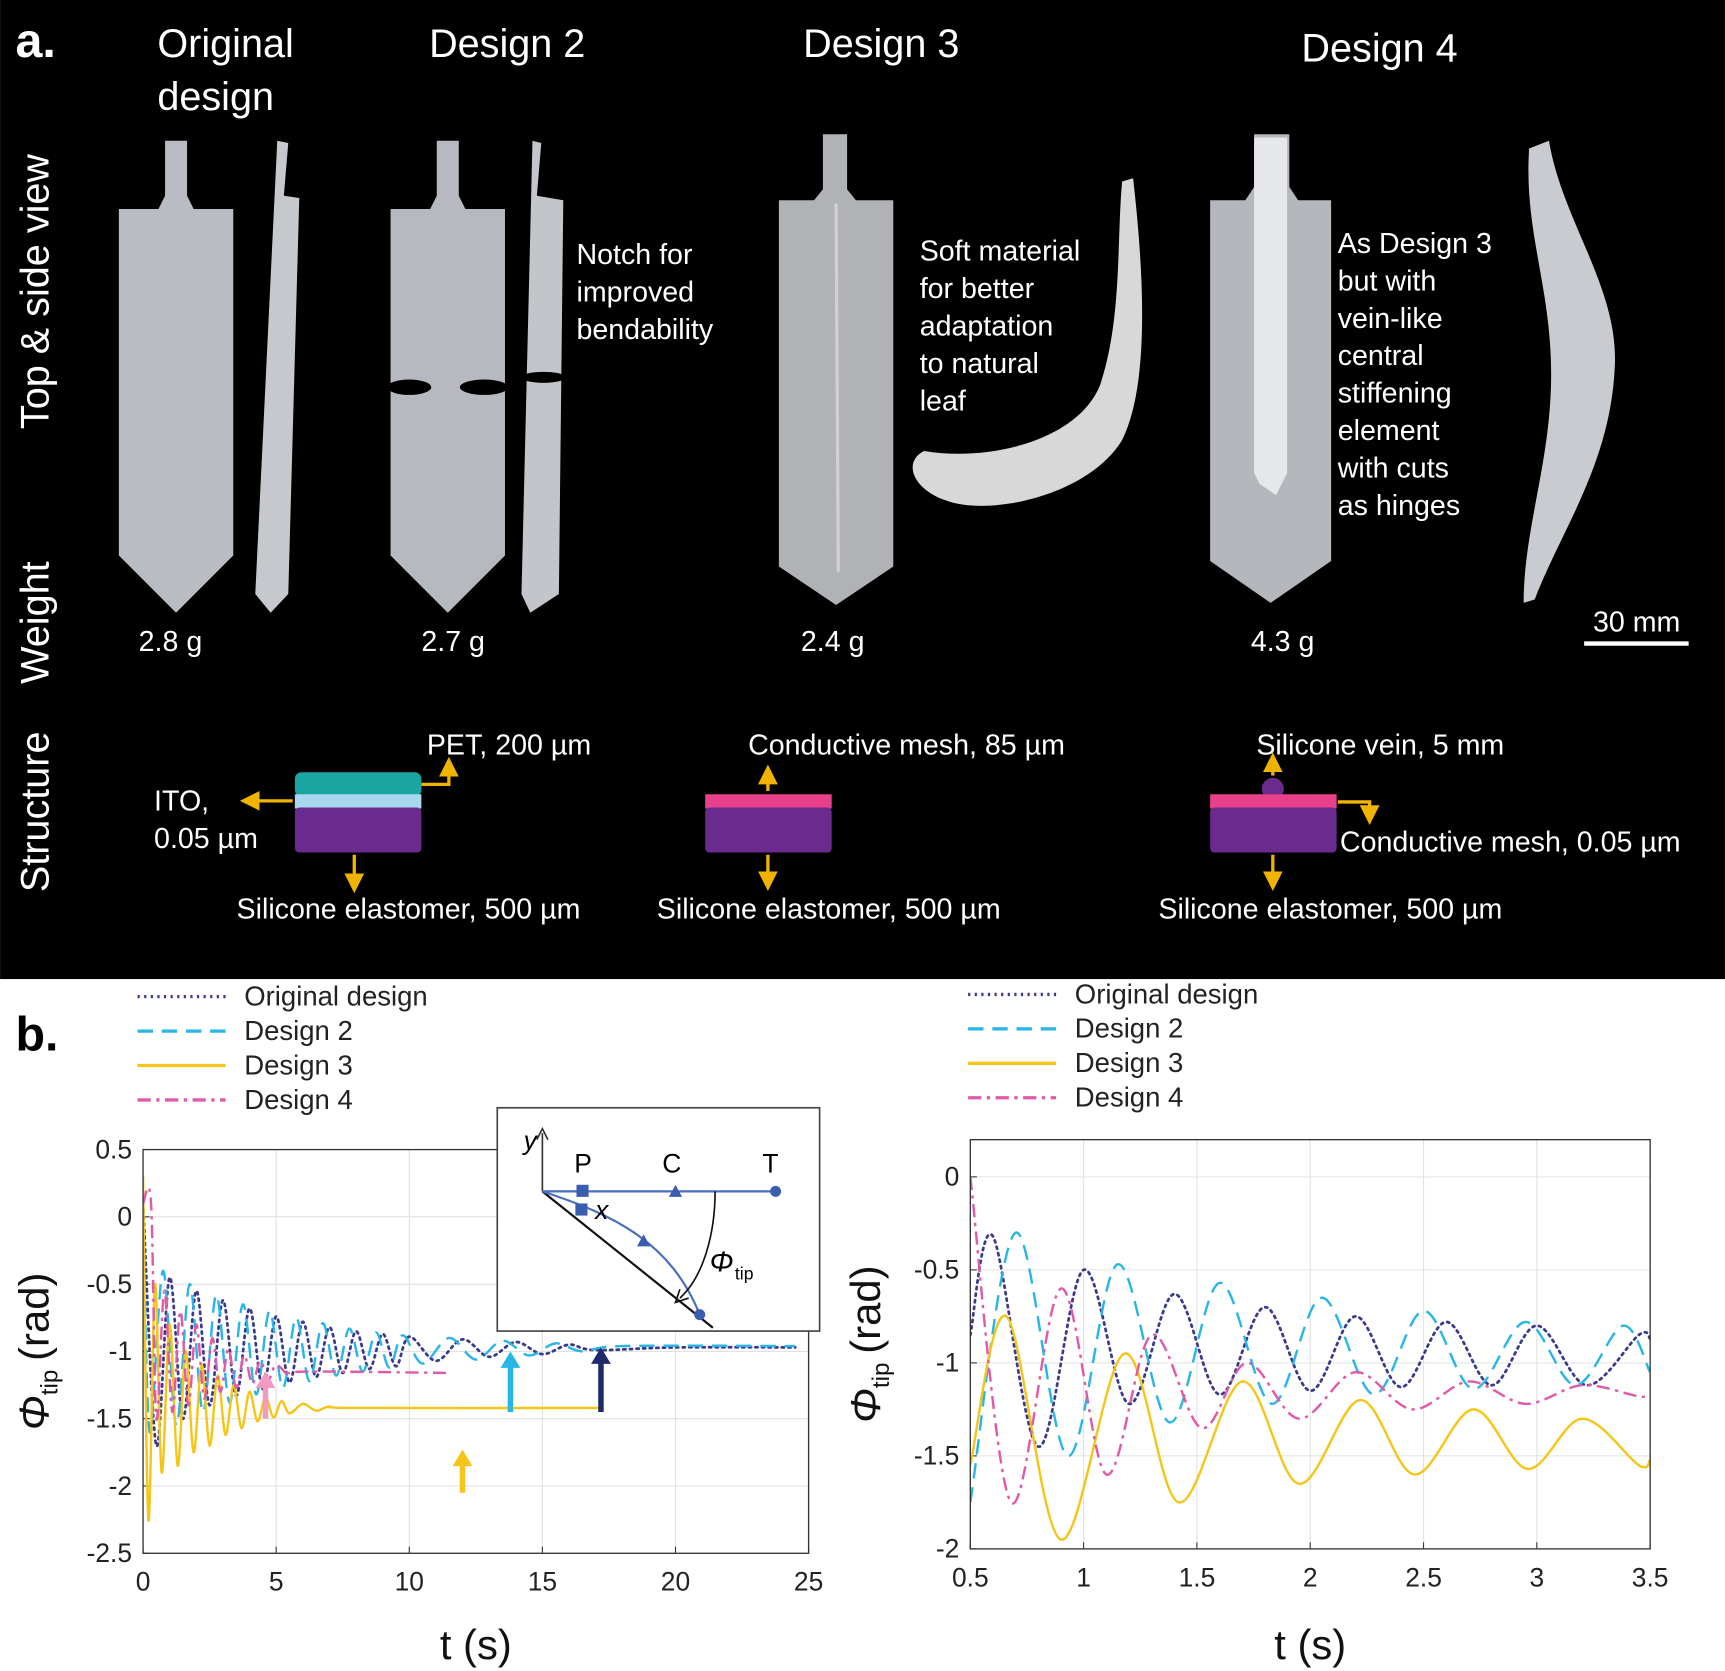  I want to click on panel-label: b., so click(36, 1035).